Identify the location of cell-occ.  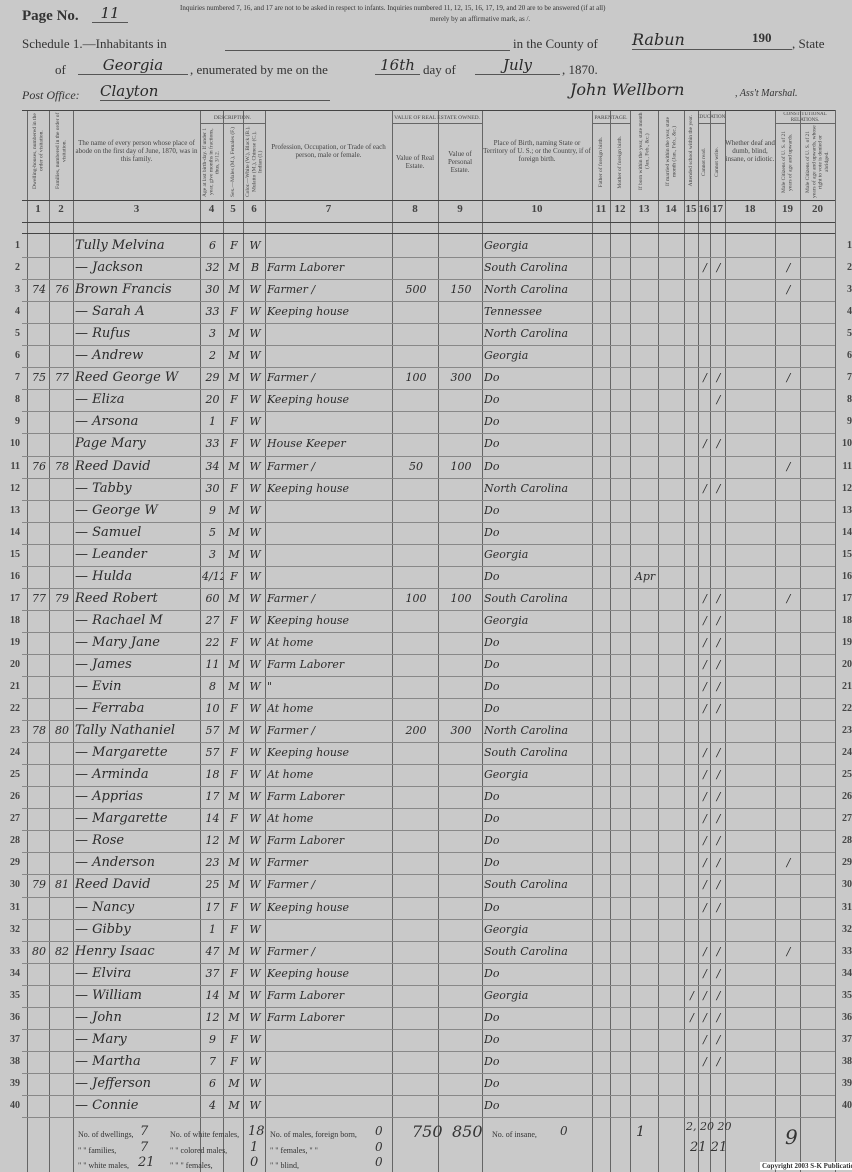
(329, 533).